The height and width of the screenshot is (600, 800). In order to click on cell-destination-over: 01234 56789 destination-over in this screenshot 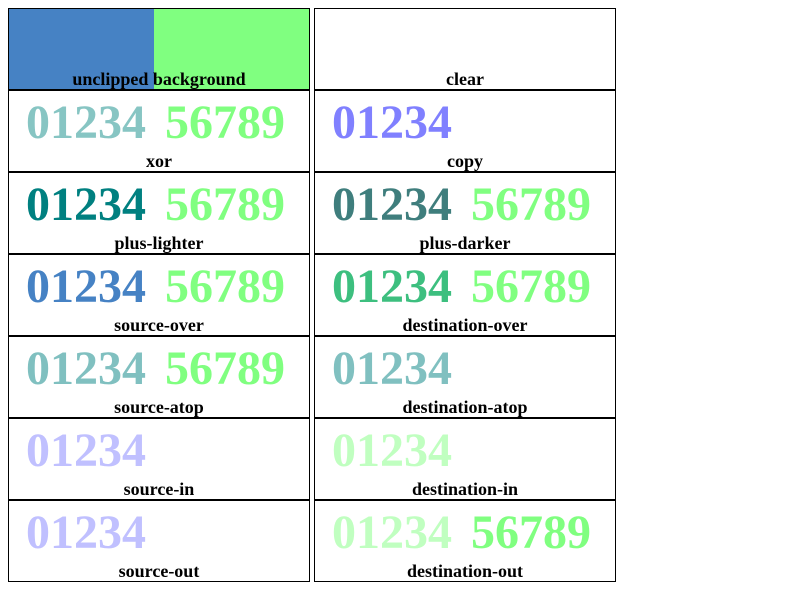, I will do `click(465, 295)`.